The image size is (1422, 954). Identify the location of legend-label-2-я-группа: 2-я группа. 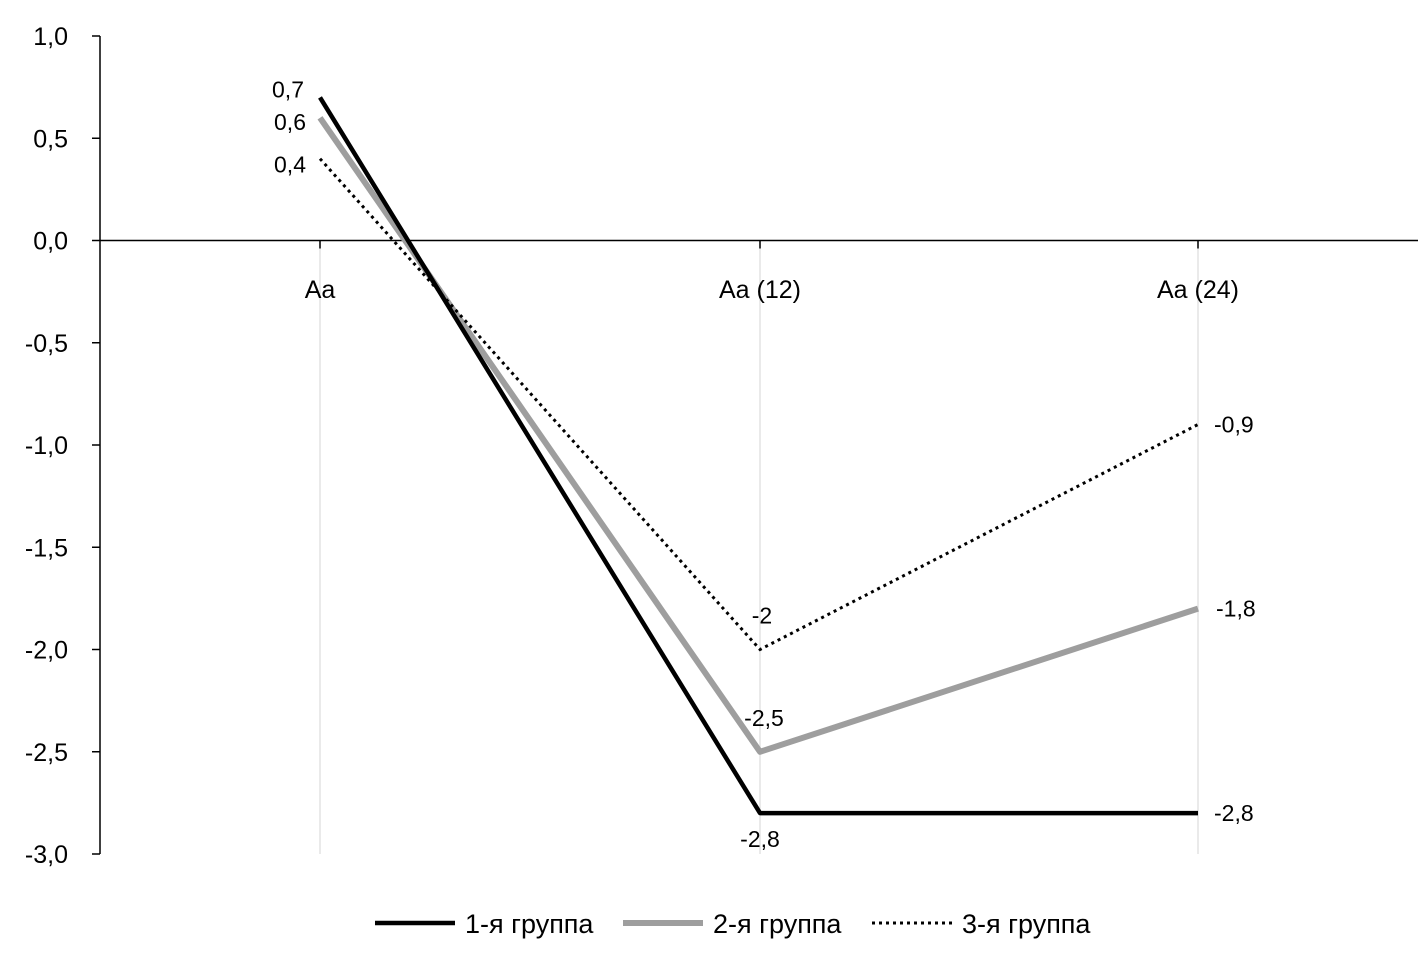
(777, 924).